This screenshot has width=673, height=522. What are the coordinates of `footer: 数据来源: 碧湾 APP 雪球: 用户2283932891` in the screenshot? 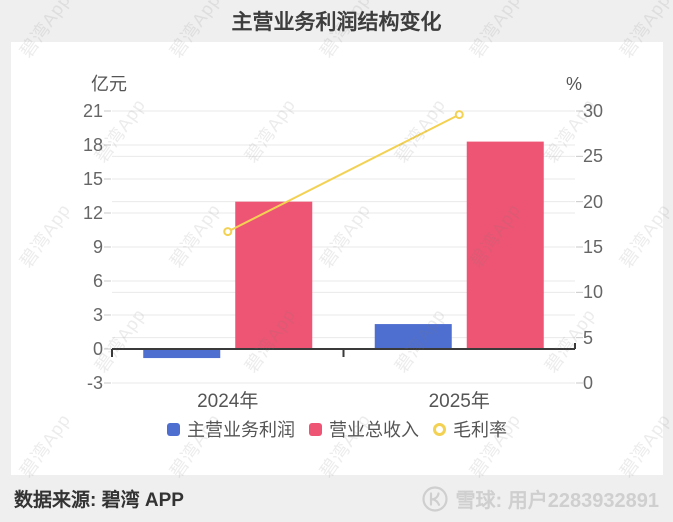 It's located at (336, 498).